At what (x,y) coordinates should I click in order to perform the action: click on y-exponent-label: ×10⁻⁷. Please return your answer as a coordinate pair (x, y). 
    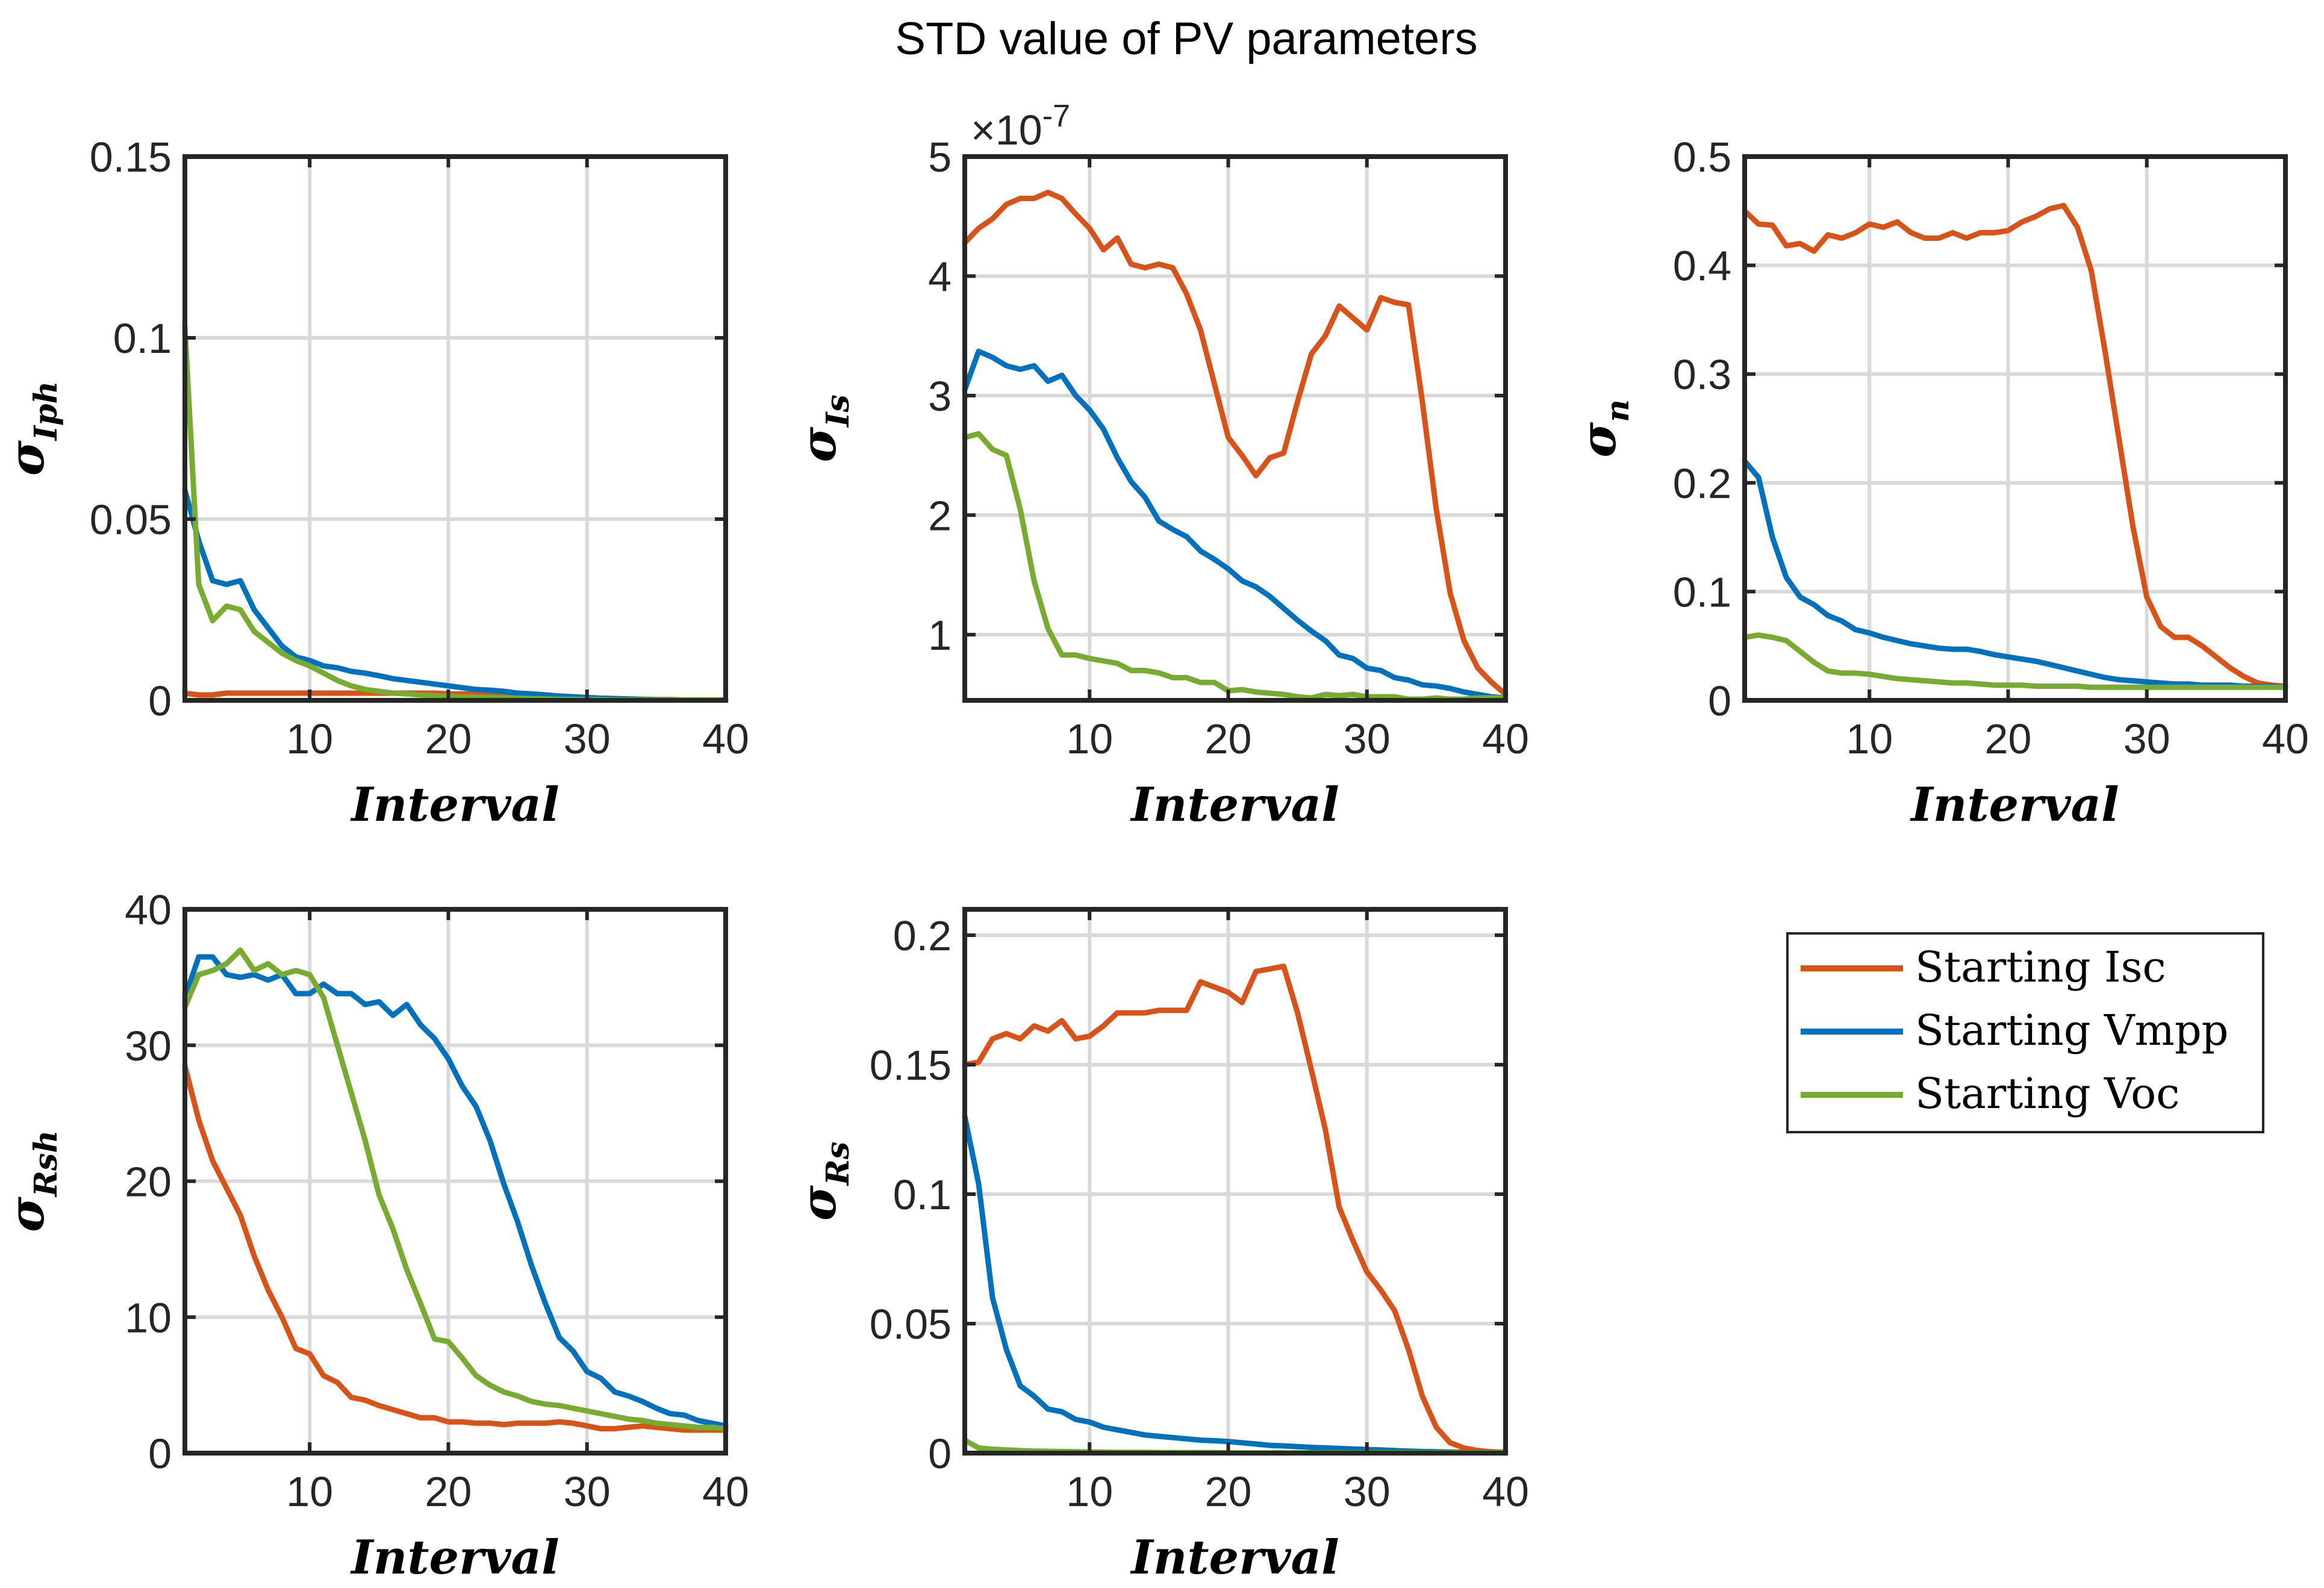
    Looking at the image, I should click on (1020, 126).